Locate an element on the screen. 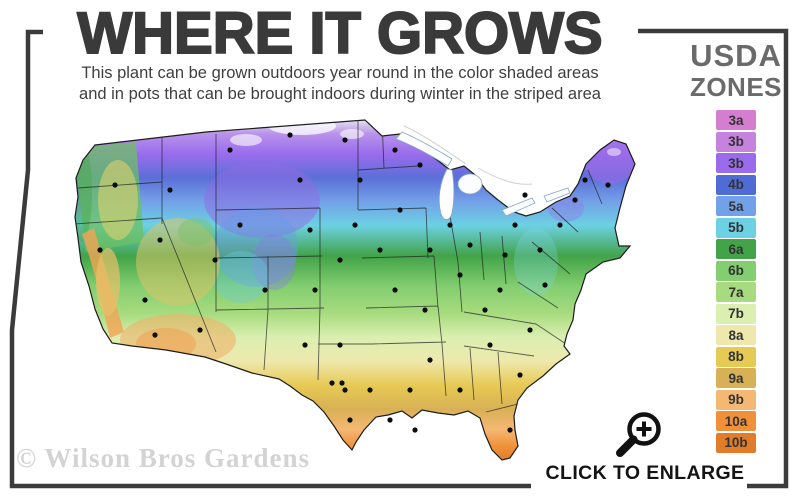  zone-chip: 9b is located at coordinates (736, 399).